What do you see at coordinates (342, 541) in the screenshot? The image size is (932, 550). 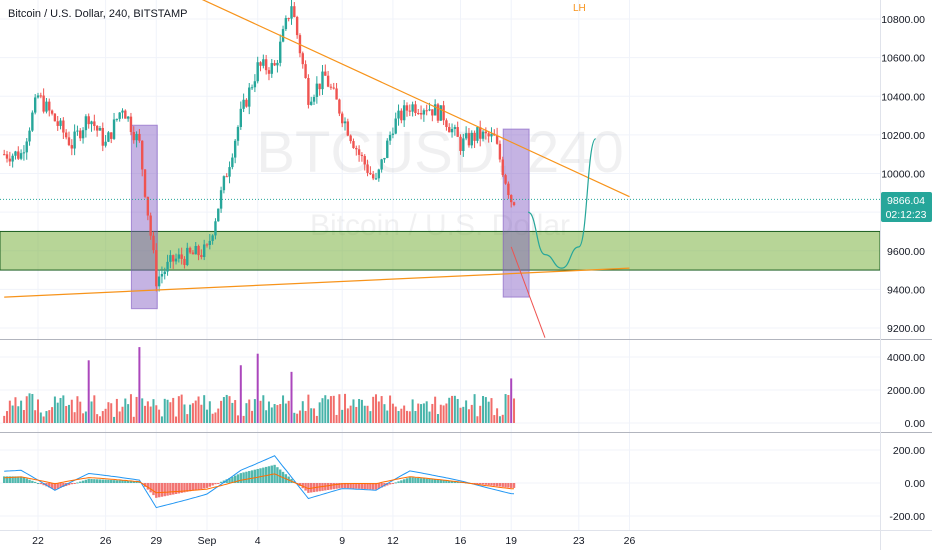 I see `time-tick-label: 9` at bounding box center [342, 541].